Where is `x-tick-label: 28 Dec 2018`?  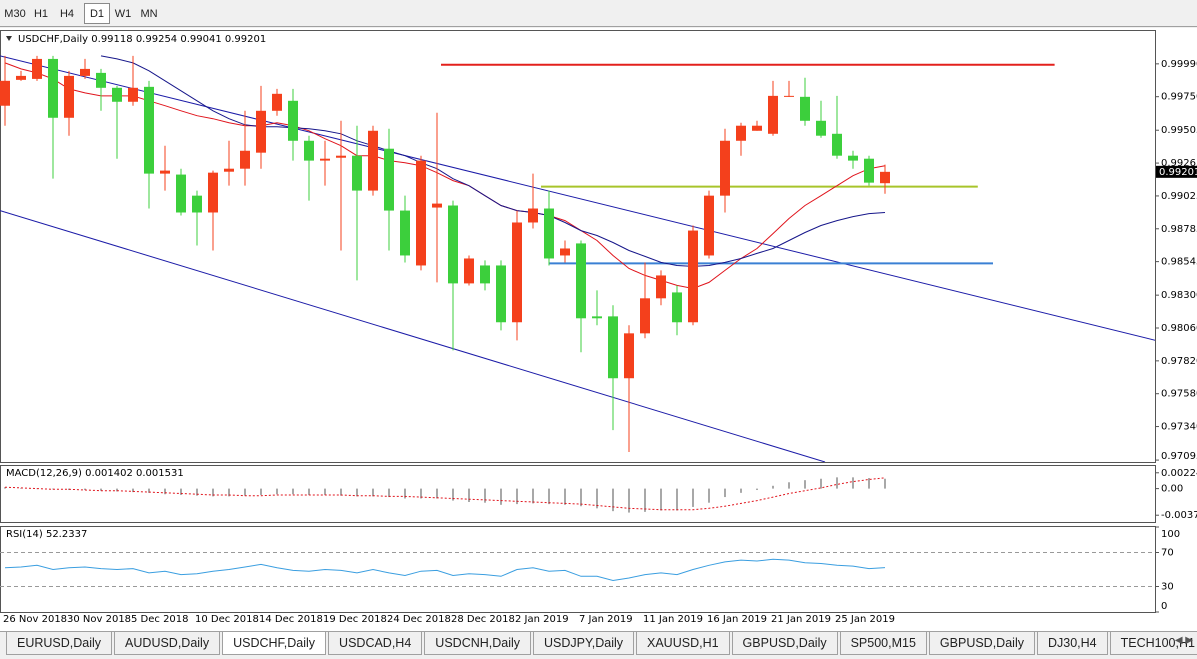
x-tick-label: 28 Dec 2018 is located at coordinates (483, 619).